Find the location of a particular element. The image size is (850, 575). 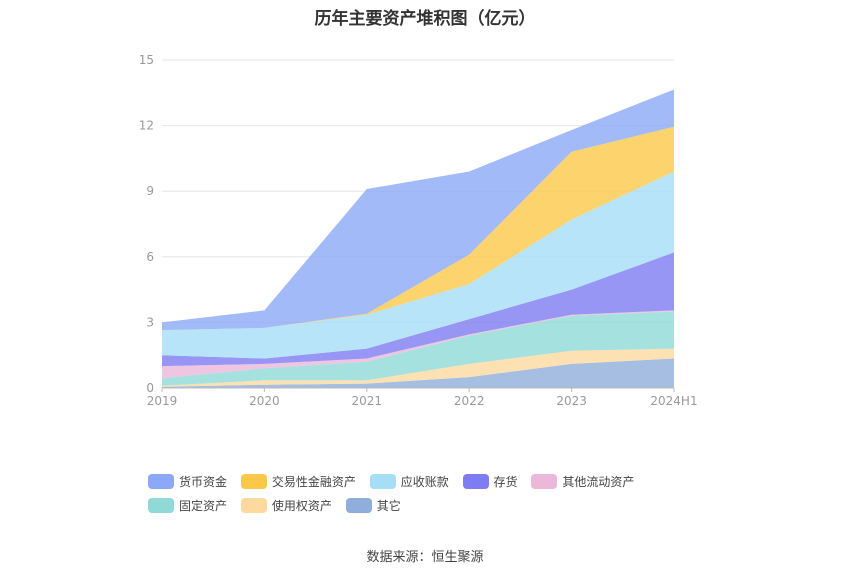

legend-item: 存货 is located at coordinates (490, 481).